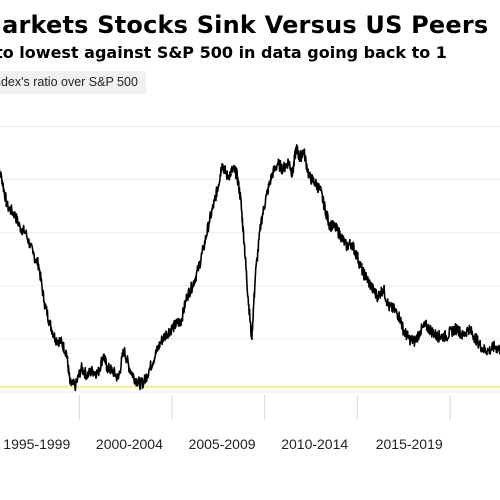 This screenshot has height=500, width=500. Describe the element at coordinates (244, 25) in the screenshot. I see `chart-title: Markets Stocks Sink Versus US Peers` at that location.